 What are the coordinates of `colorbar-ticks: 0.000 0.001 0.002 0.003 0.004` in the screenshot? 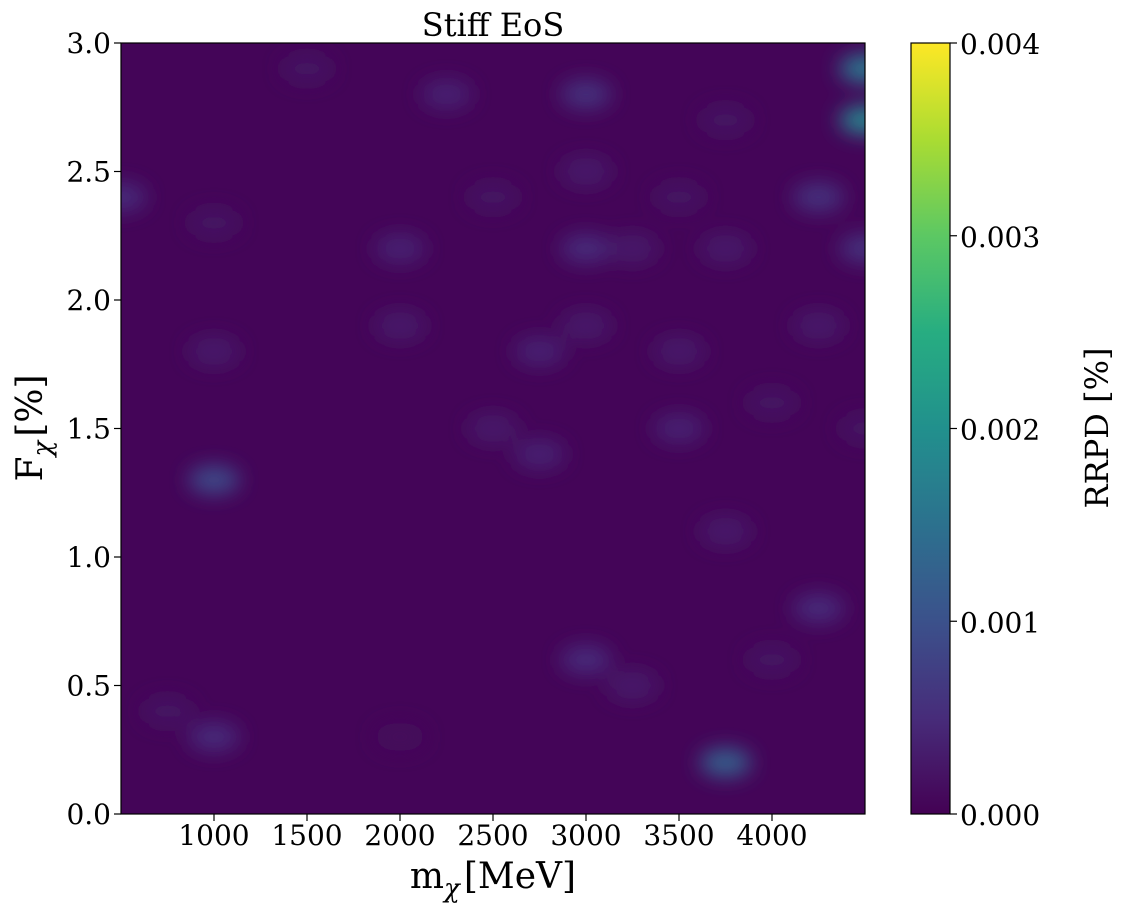 It's located at (995, 430).